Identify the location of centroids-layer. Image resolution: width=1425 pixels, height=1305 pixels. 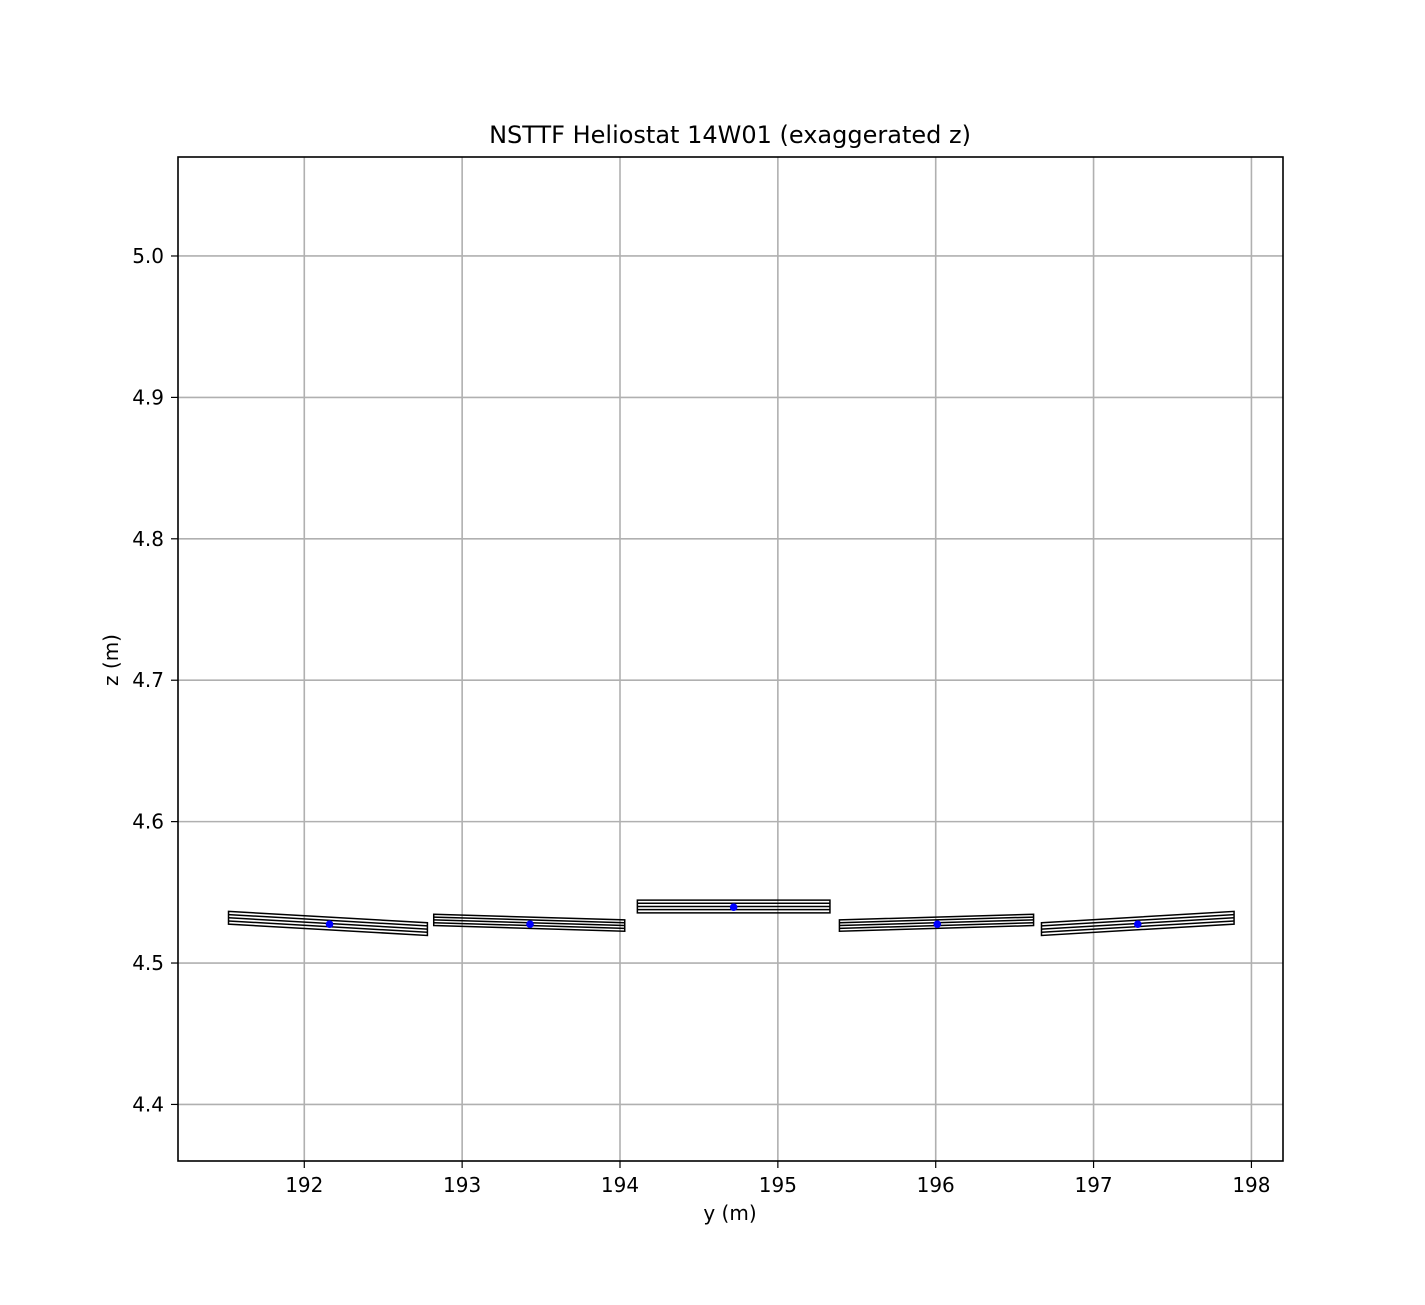
(733, 915).